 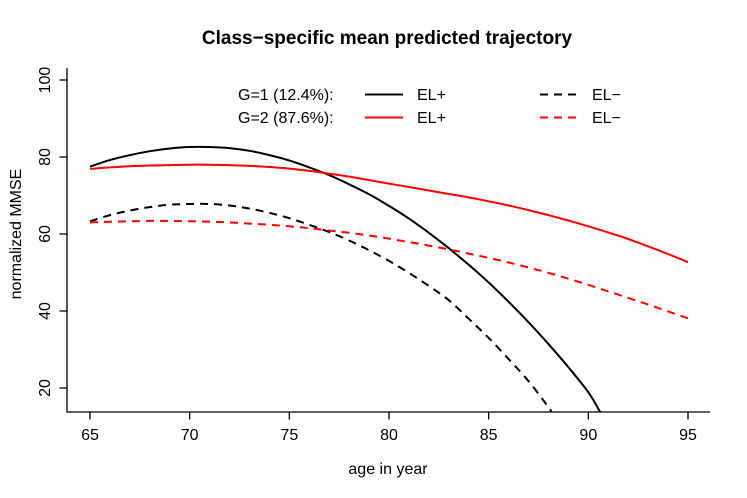 I want to click on x-axis-ticks: 65 70 75 80 85 90 95, so click(x=389, y=428).